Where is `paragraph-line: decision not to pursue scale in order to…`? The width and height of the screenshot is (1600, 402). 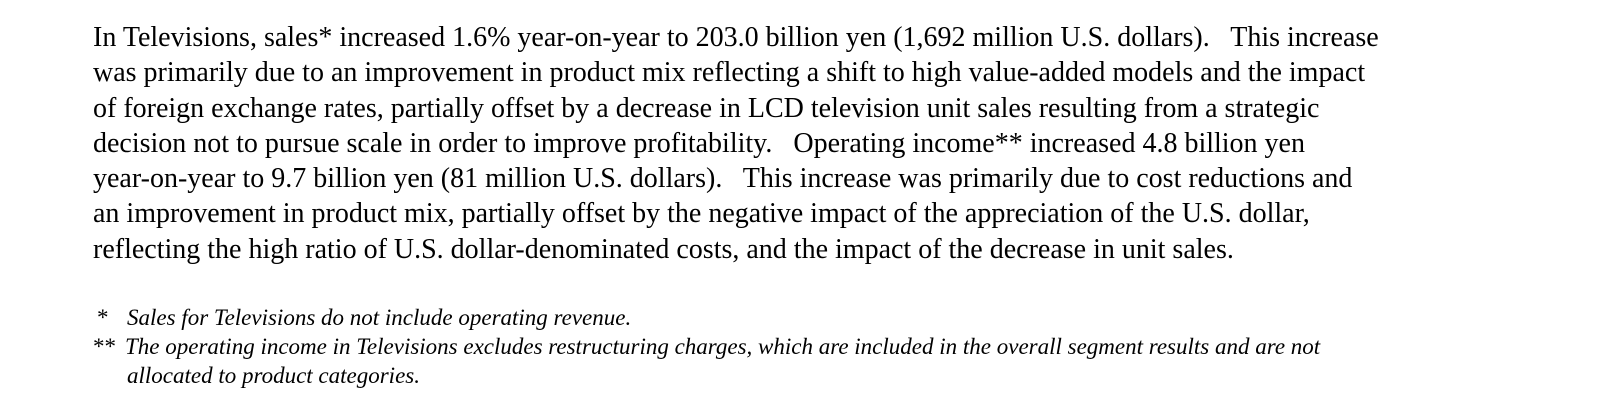 paragraph-line: decision not to pursue scale in order to… is located at coordinates (699, 143).